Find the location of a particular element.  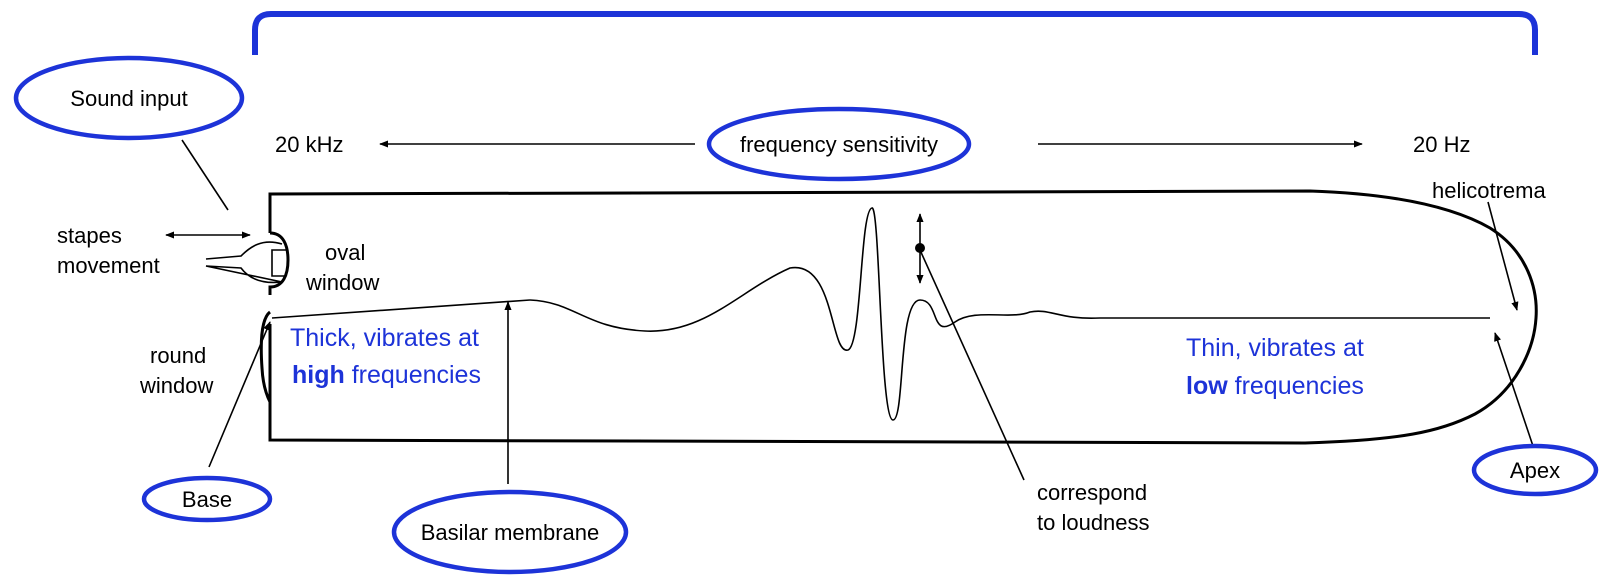

base-leader is located at coordinates (239, 394).